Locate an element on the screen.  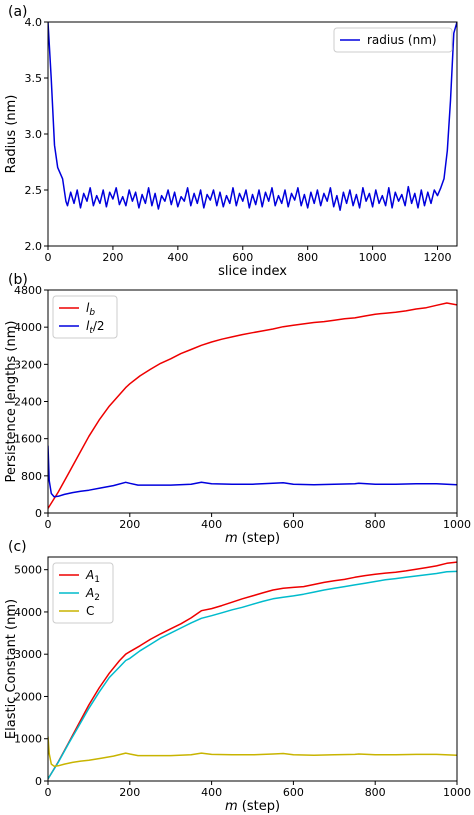
y-tick-label: 2400 is located at coordinates (28, 402).